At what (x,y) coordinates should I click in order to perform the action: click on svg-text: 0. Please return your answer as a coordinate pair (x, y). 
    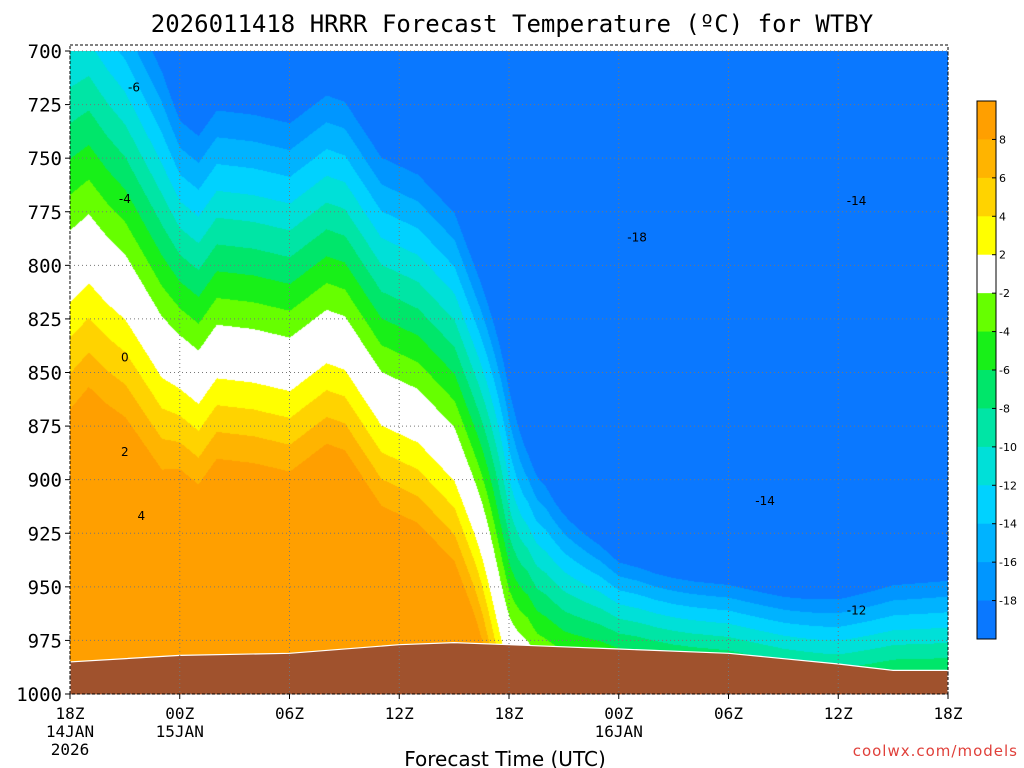
    Looking at the image, I should click on (125, 357).